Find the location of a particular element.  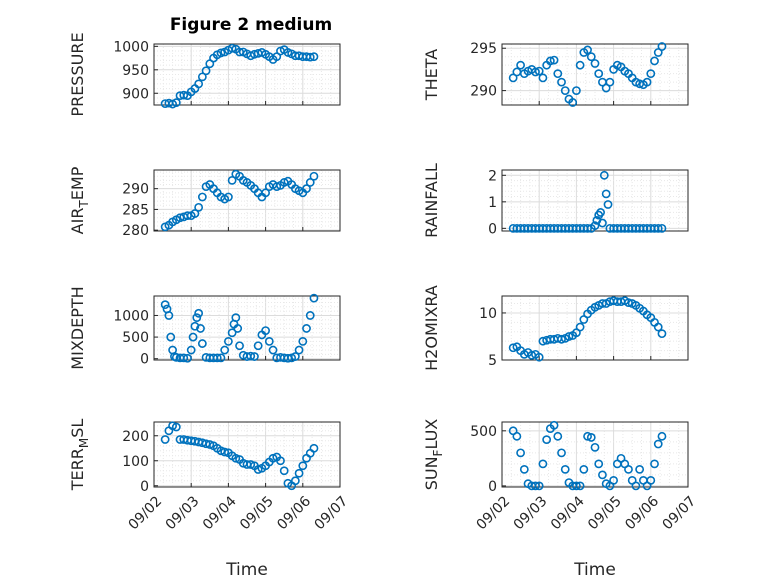

x-tick-label: 09/07 is located at coordinates (679, 513).